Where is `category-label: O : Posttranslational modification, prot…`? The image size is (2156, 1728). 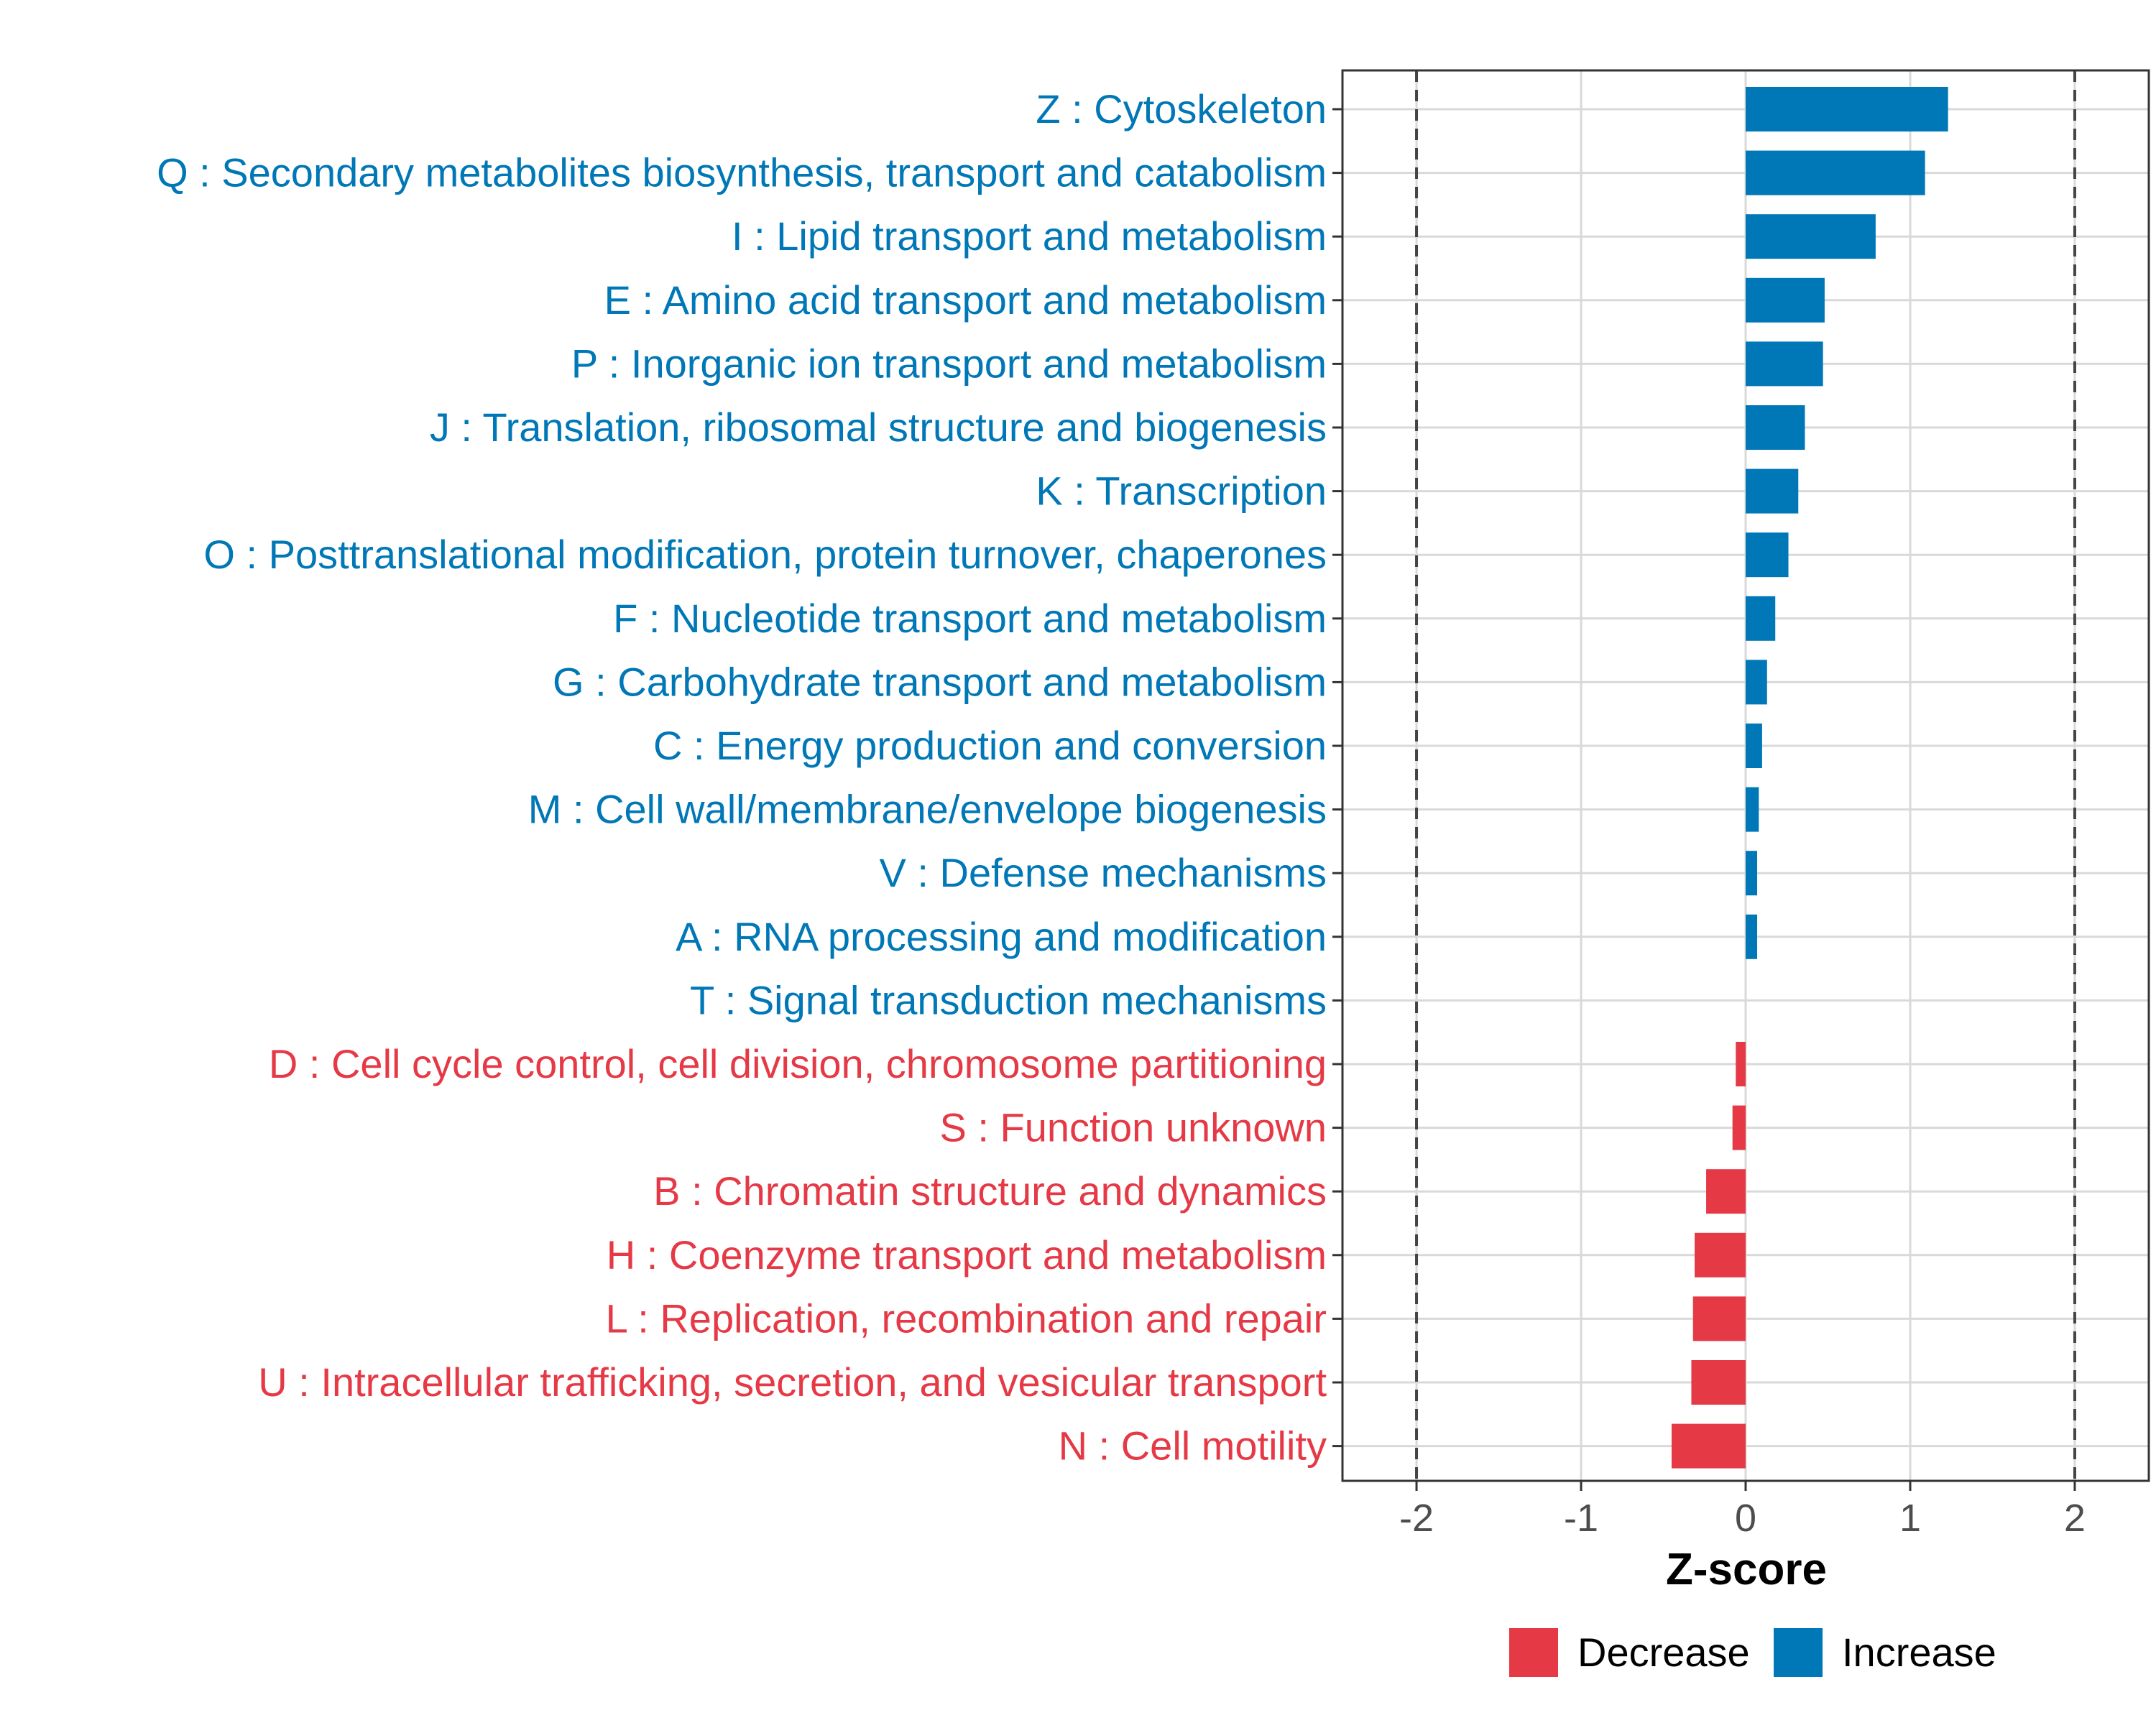
category-label: O : Posttranslational modification, prot… is located at coordinates (765, 554).